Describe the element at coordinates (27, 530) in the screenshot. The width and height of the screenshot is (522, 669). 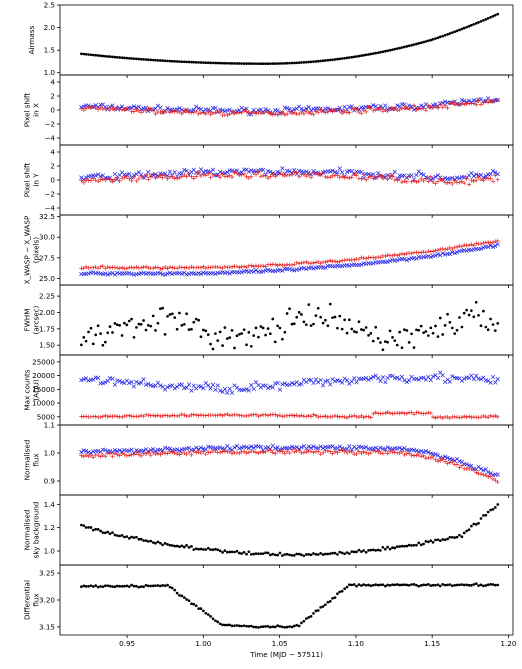
I see `y-axis-label: Normalised` at that location.